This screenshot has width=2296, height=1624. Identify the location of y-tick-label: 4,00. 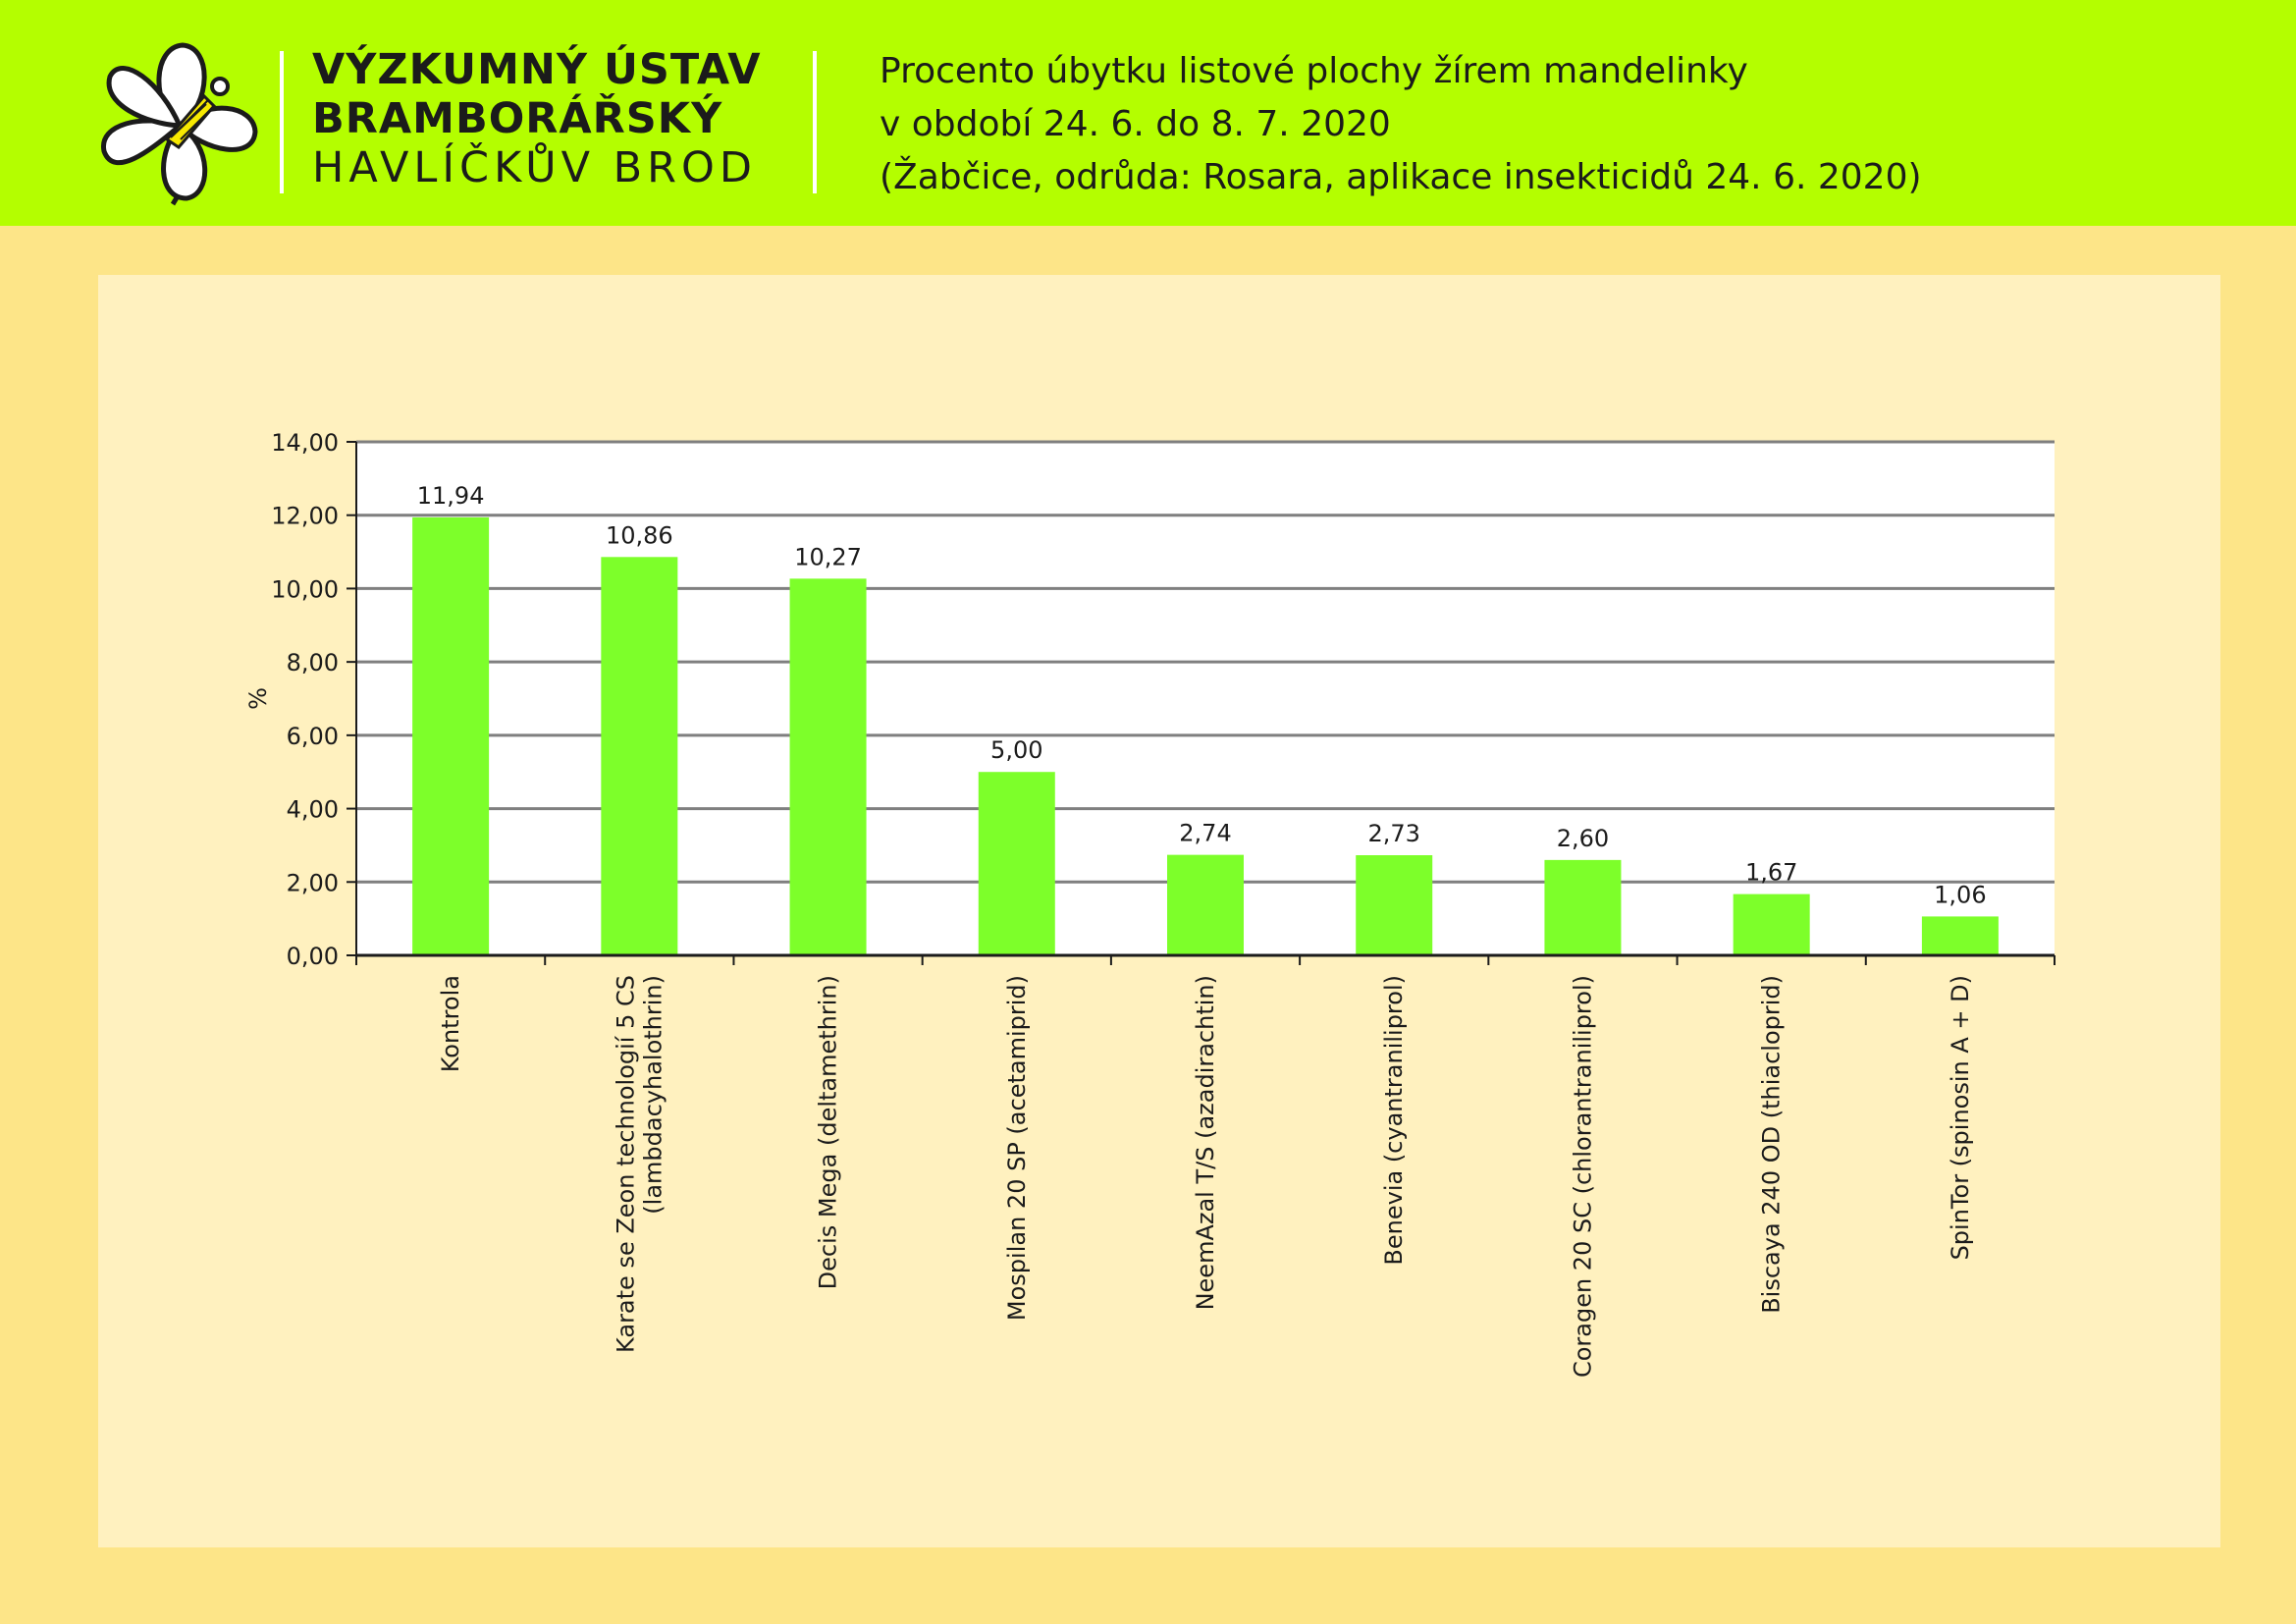
(313, 810).